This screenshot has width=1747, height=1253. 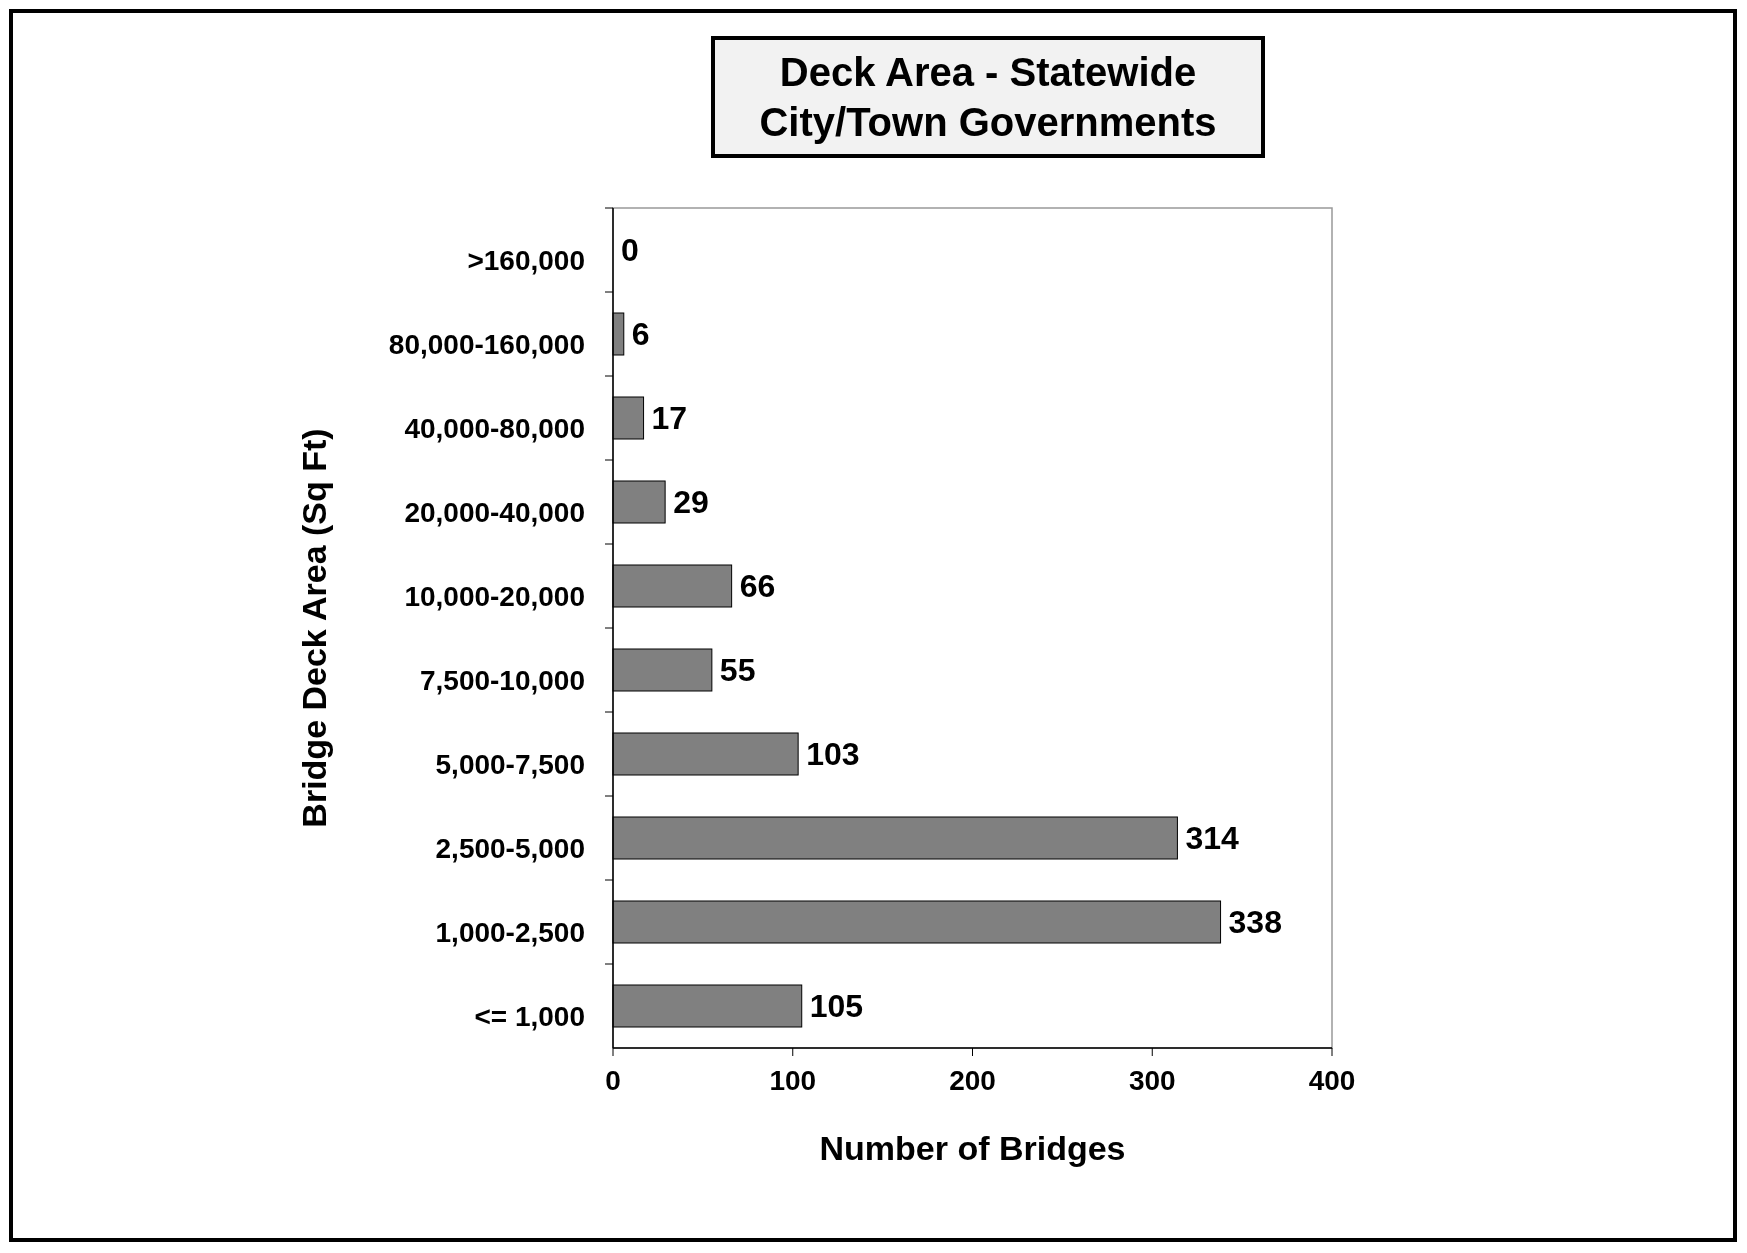 What do you see at coordinates (988, 72) in the screenshot?
I see `chart-title: Deck Area - Statewide` at bounding box center [988, 72].